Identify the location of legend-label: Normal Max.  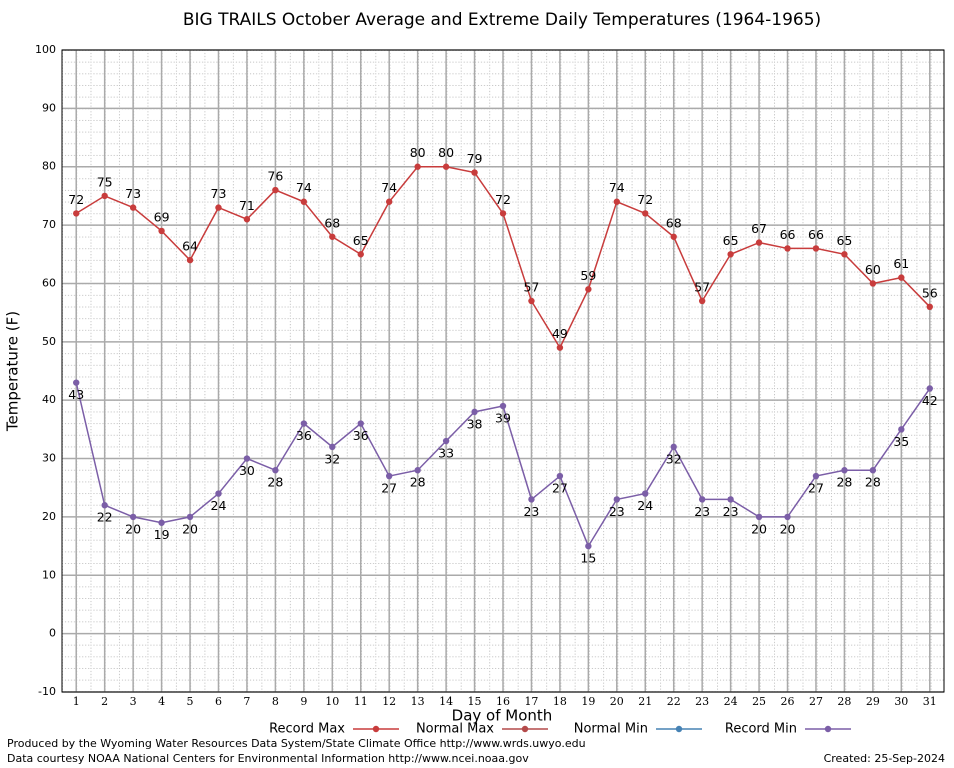
(455, 729).